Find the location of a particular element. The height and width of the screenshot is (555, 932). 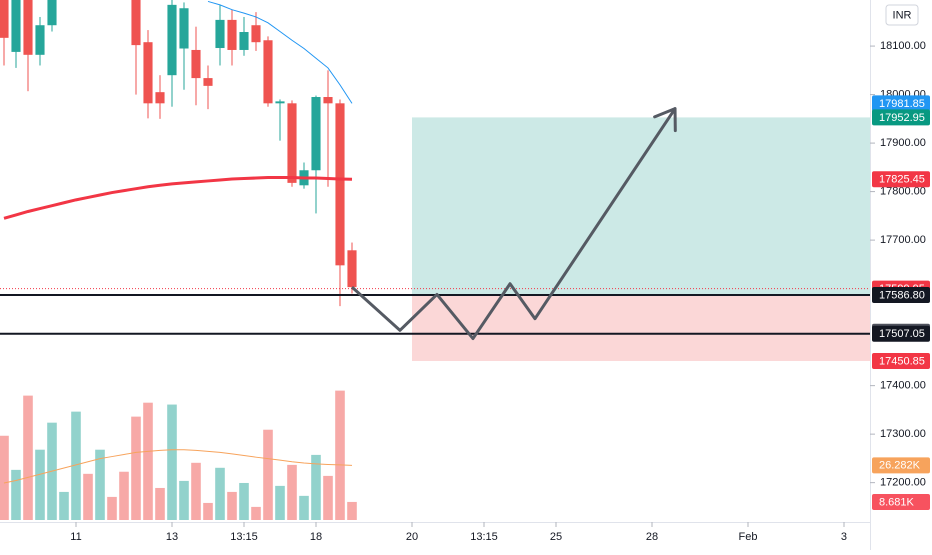

price-label: 17981.85 is located at coordinates (902, 104).